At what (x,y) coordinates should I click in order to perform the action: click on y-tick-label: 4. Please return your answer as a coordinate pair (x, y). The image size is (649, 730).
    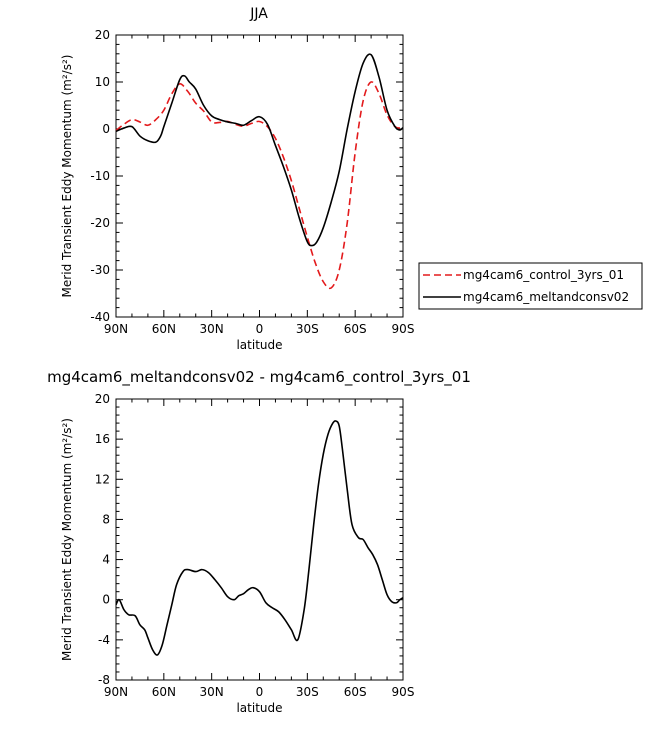
    Looking at the image, I should click on (106, 560).